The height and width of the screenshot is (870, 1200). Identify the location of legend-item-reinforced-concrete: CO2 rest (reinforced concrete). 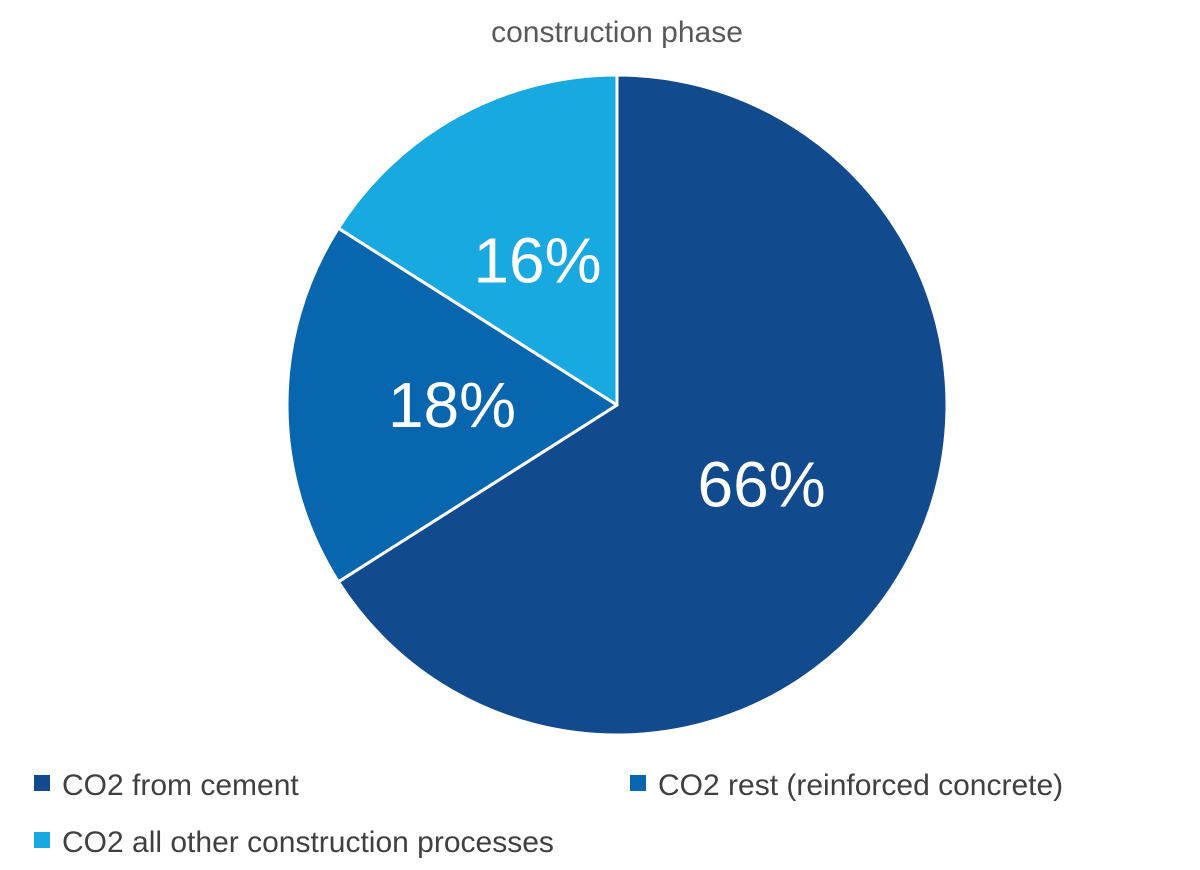
(846, 785).